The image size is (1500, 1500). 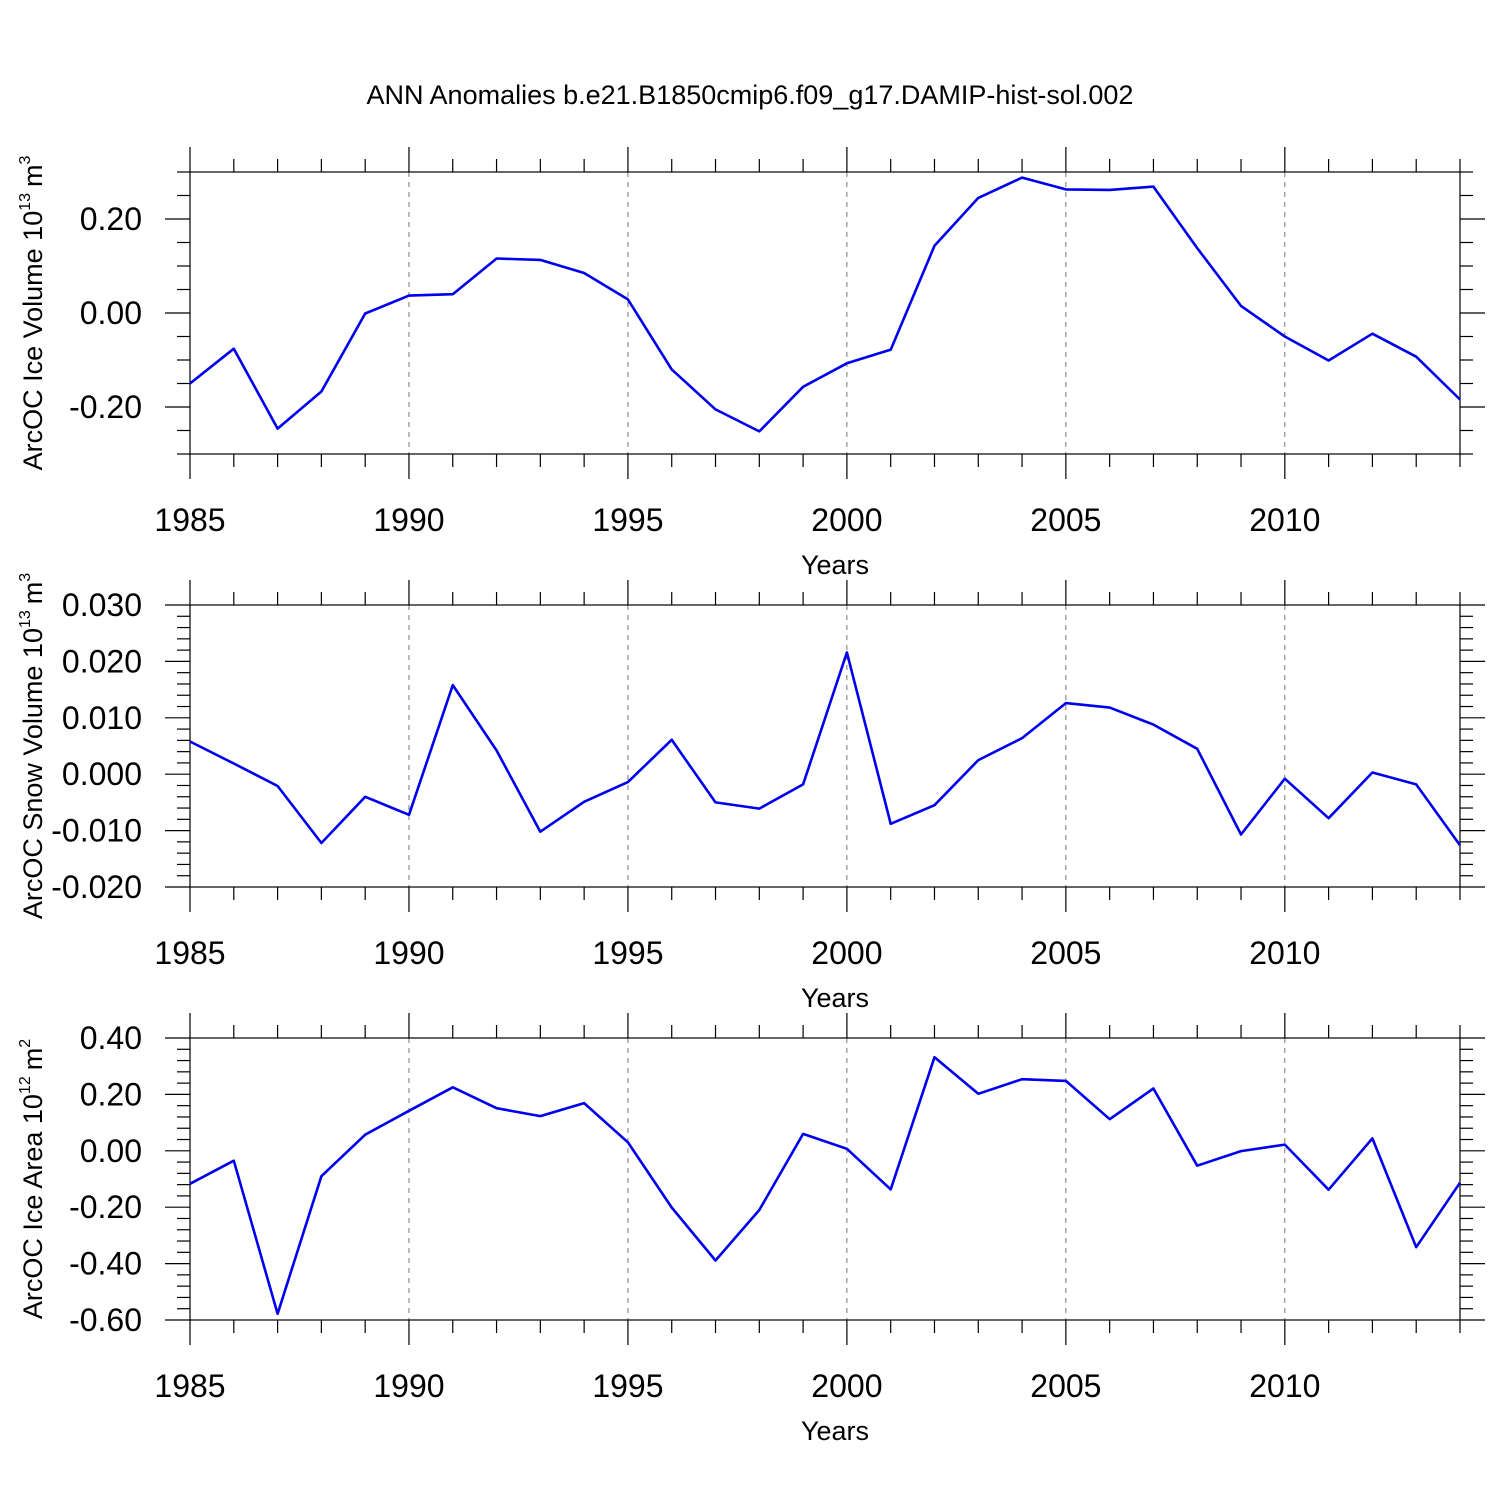 I want to click on y-tick-label: -0.020, so click(x=96, y=887).